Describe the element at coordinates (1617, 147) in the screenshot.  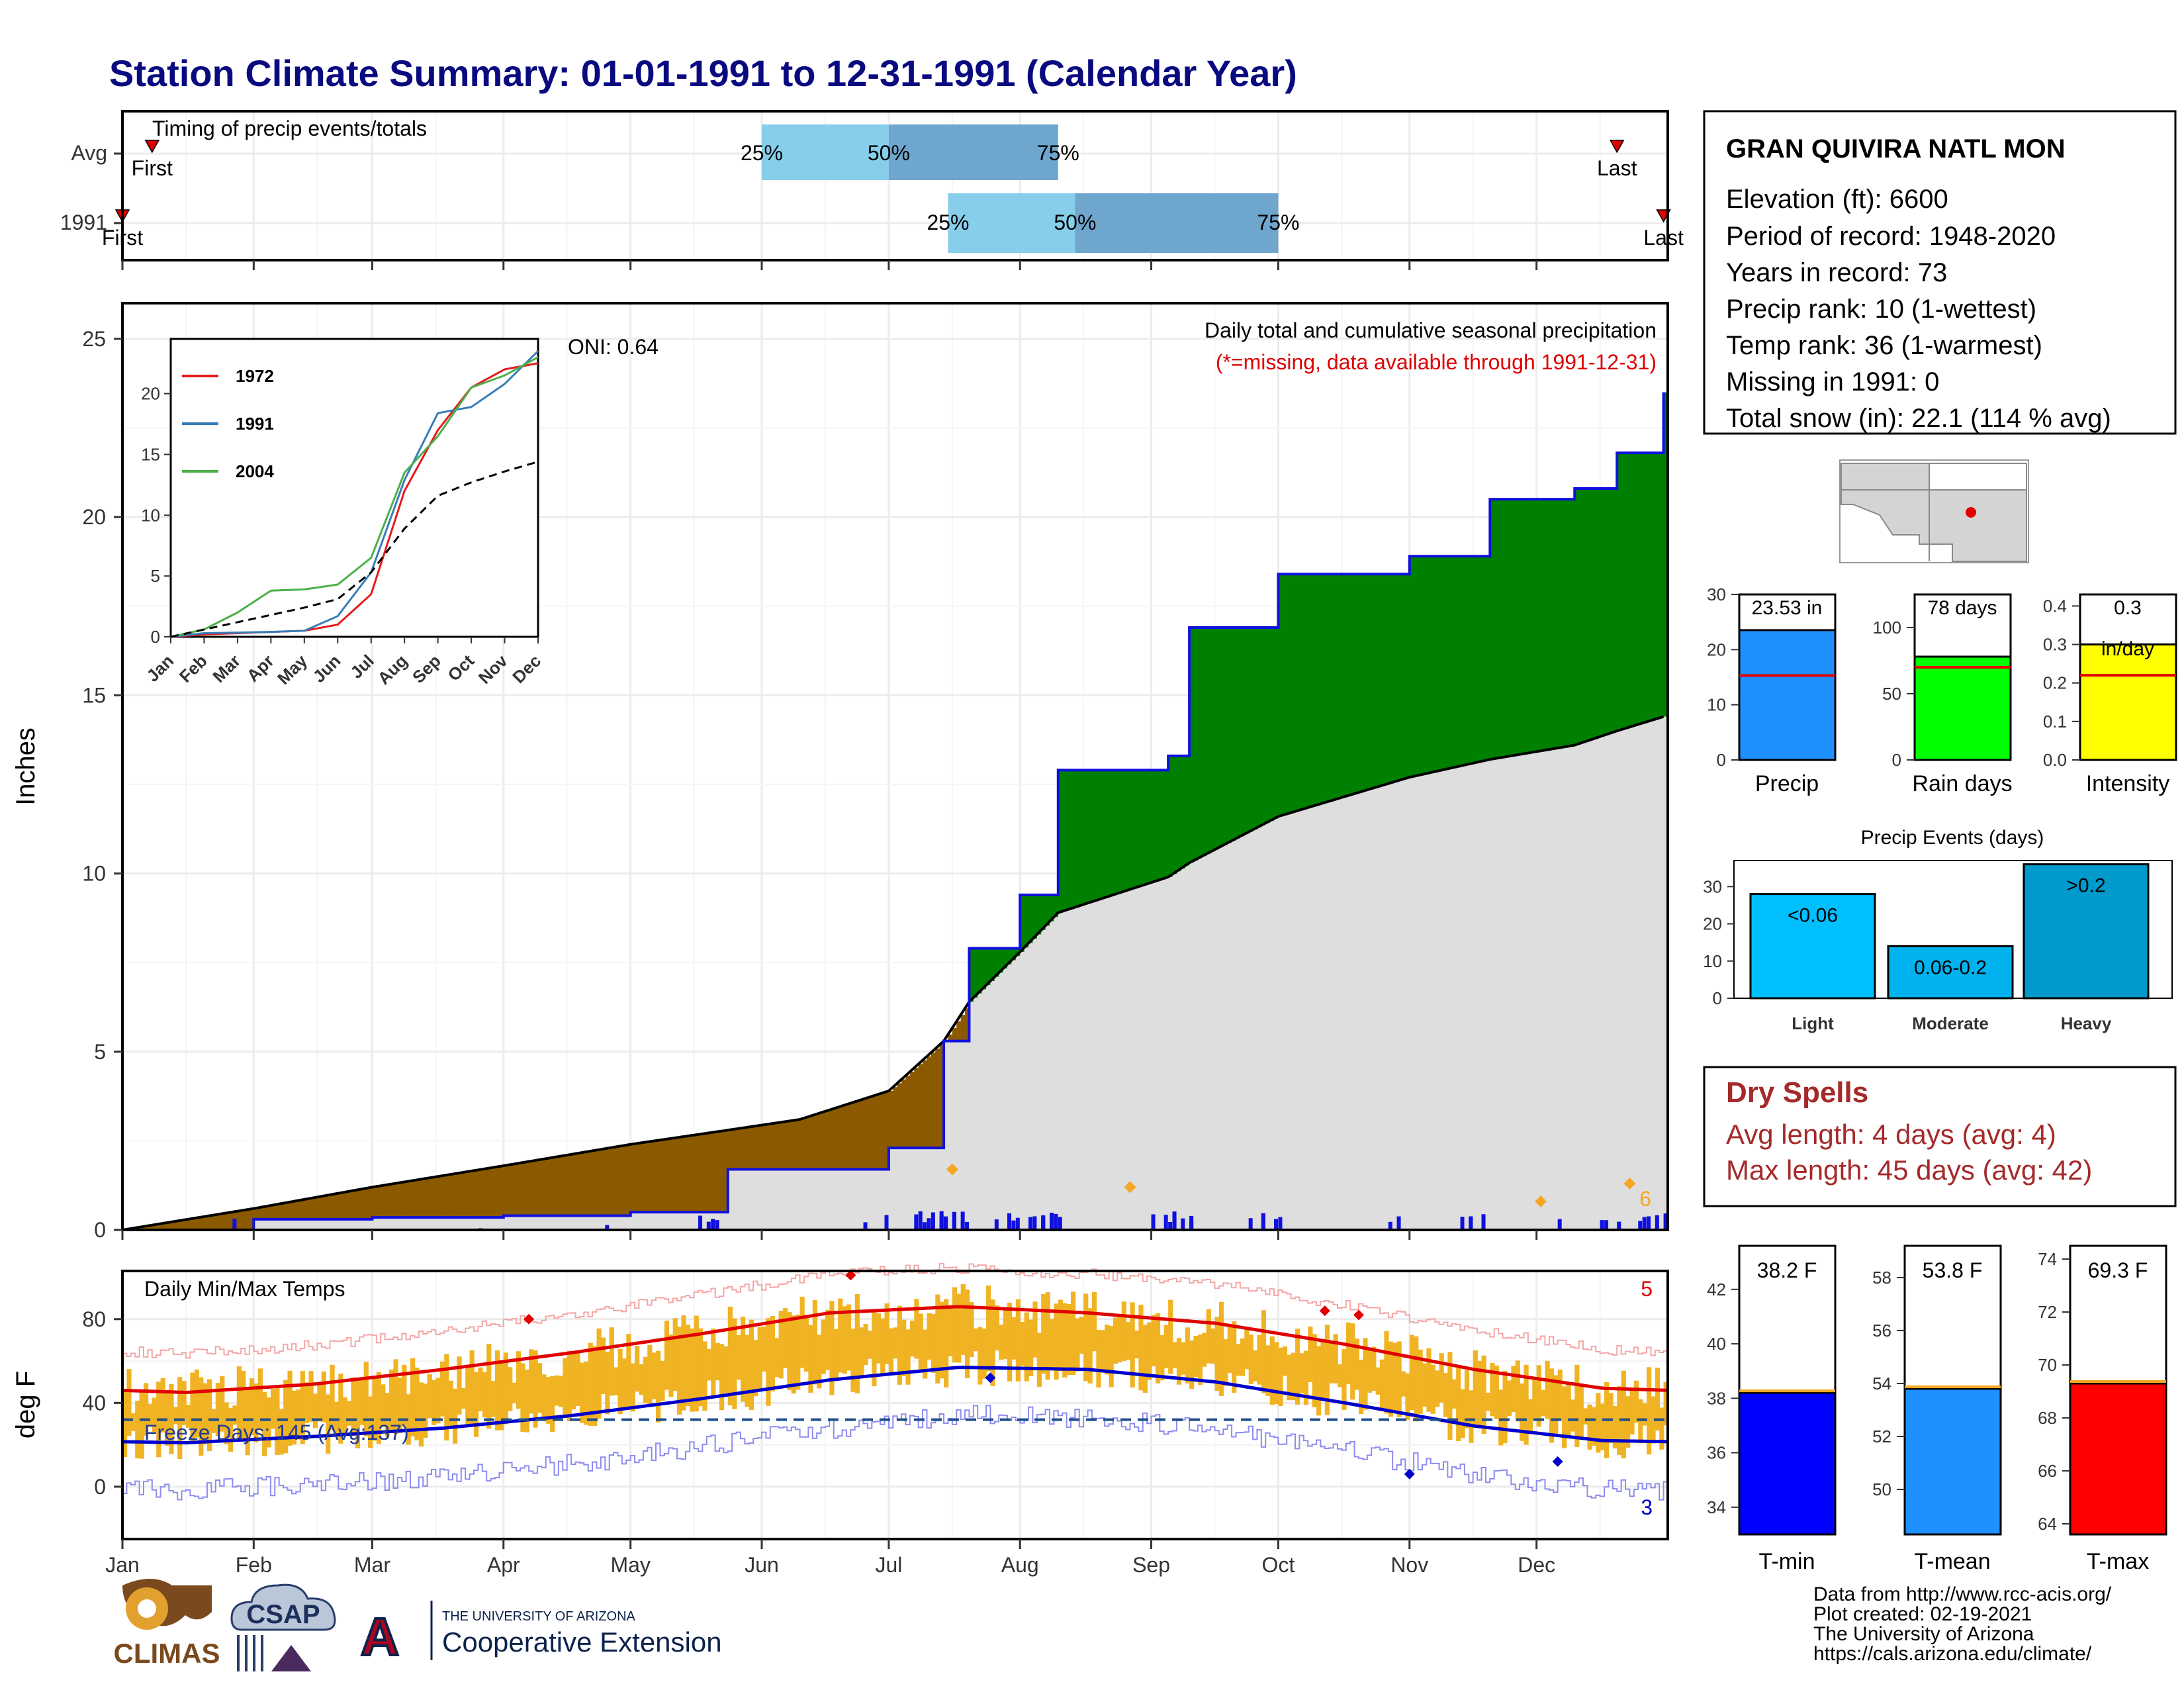
I see `timing-last-marker-icon` at that location.